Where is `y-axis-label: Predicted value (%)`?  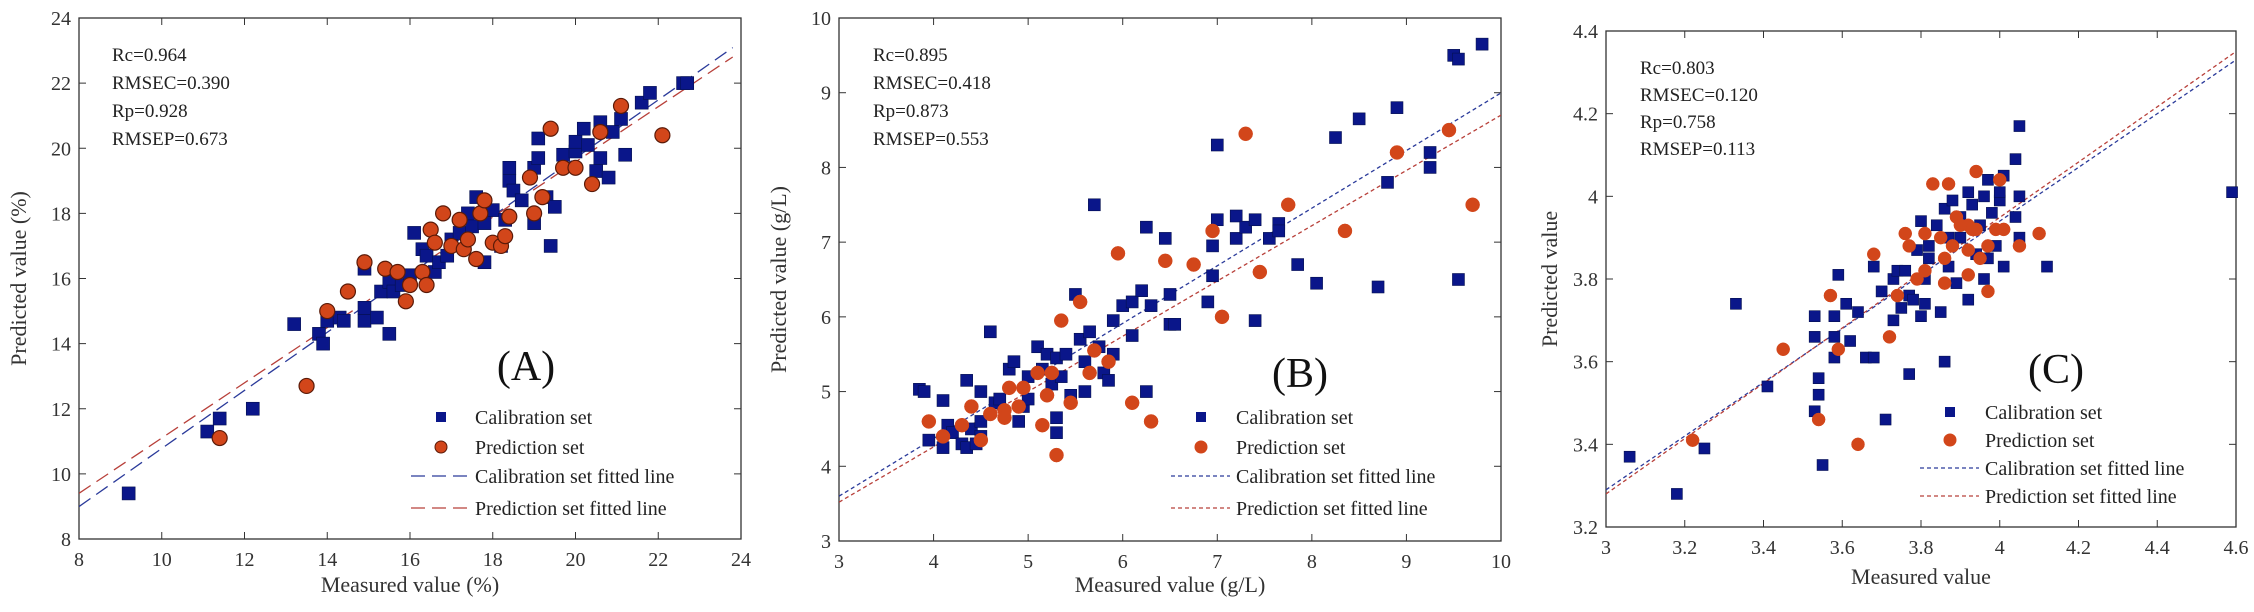 y-axis-label: Predicted value (%) is located at coordinates (18, 278).